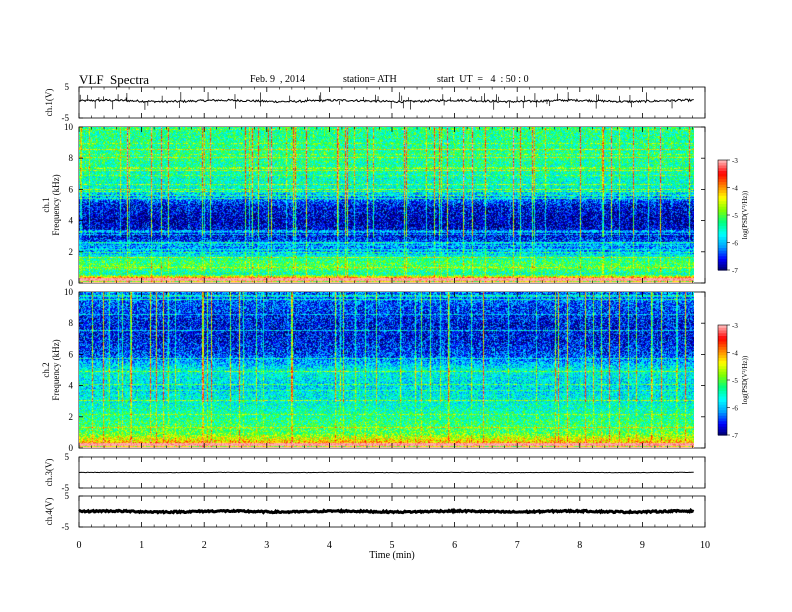 This screenshot has height=612, width=792. What do you see at coordinates (71, 189) in the screenshot?
I see `ch1-spectrogram-ytick-label: 6` at bounding box center [71, 189].